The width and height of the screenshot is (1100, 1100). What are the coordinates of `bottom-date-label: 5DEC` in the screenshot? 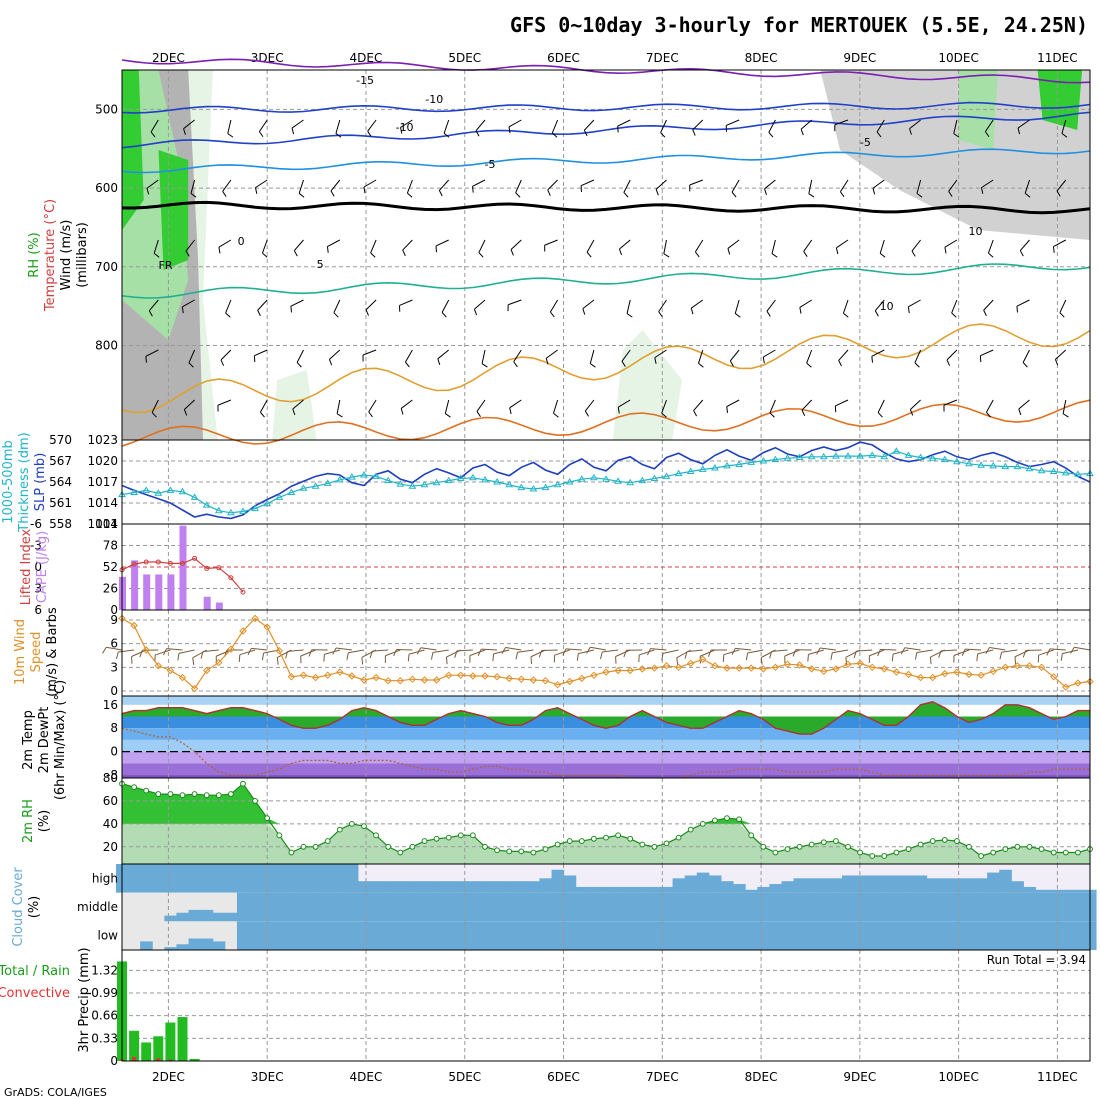 It's located at (464, 1077).